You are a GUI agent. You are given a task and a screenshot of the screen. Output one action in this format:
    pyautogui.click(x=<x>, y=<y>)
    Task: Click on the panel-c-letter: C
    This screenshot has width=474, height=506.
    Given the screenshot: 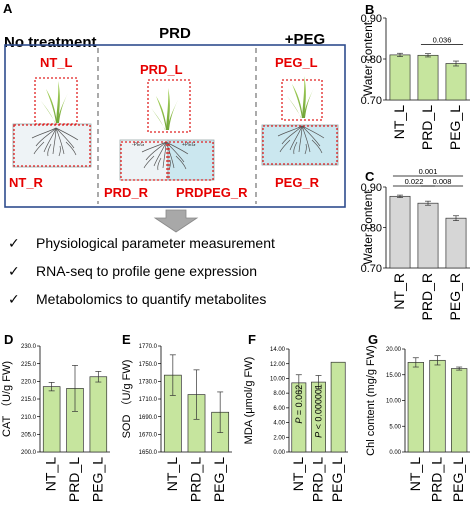 What is the action you would take?
    pyautogui.click(x=370, y=176)
    